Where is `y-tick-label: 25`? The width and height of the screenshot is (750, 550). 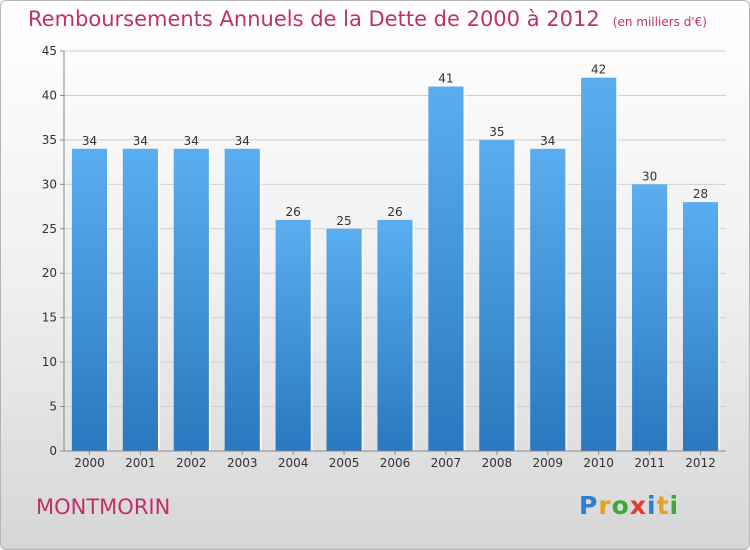 y-tick-label: 25 is located at coordinates (49, 229).